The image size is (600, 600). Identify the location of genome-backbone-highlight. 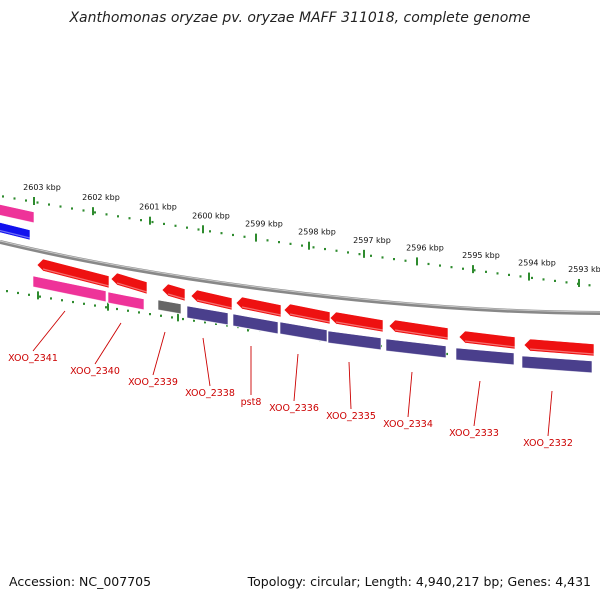
(300, 276).